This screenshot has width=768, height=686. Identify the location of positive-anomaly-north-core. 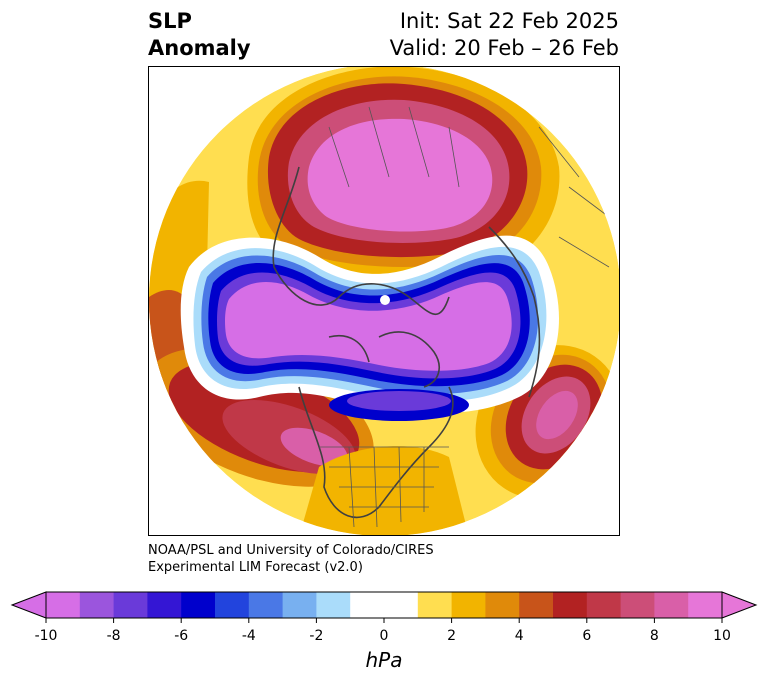
(400, 175).